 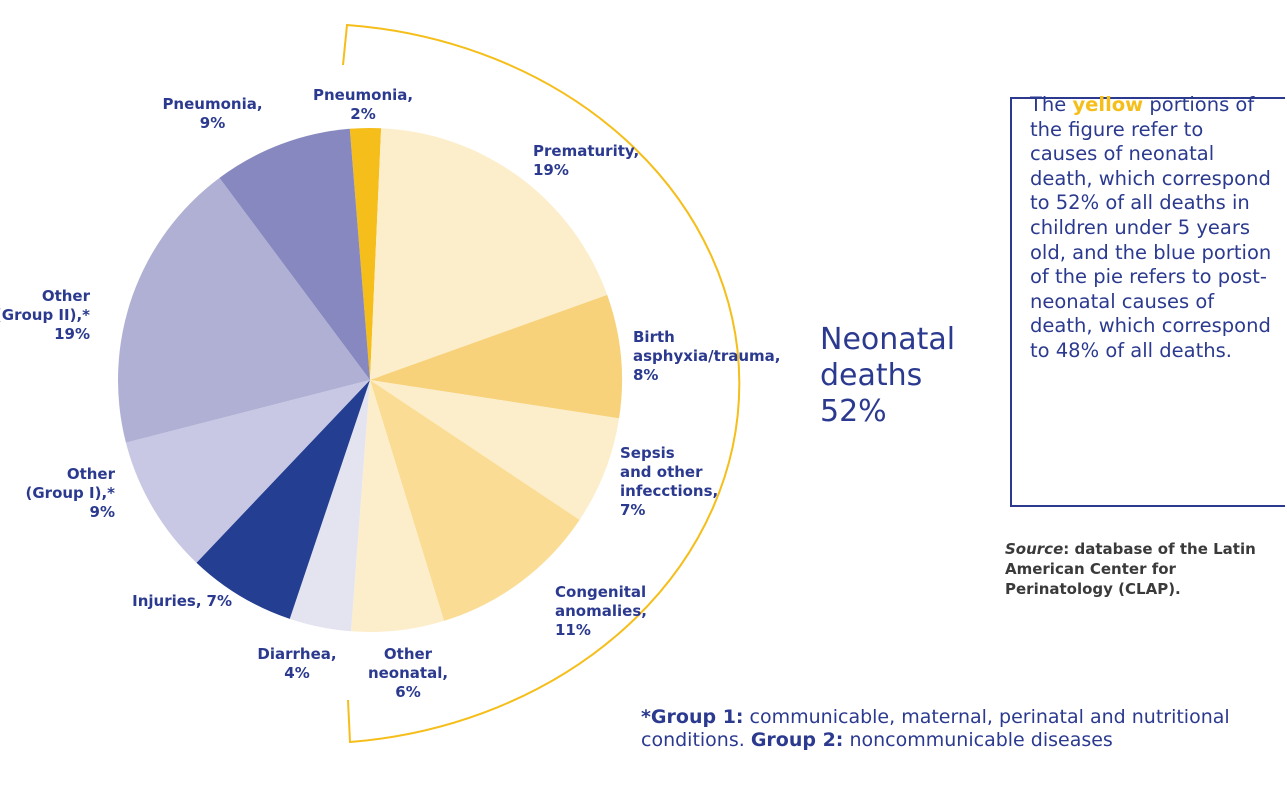 I want to click on slice-label: Diarrhea, 4%, so click(x=297, y=664).